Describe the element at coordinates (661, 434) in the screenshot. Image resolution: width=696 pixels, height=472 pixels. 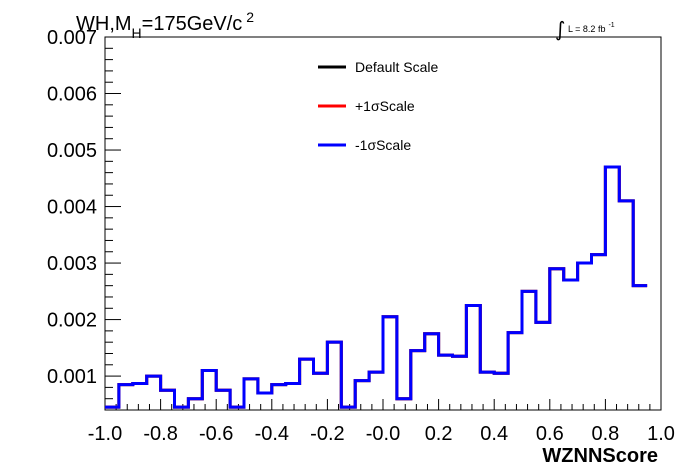
I see `x-tick-label: 1.0` at that location.